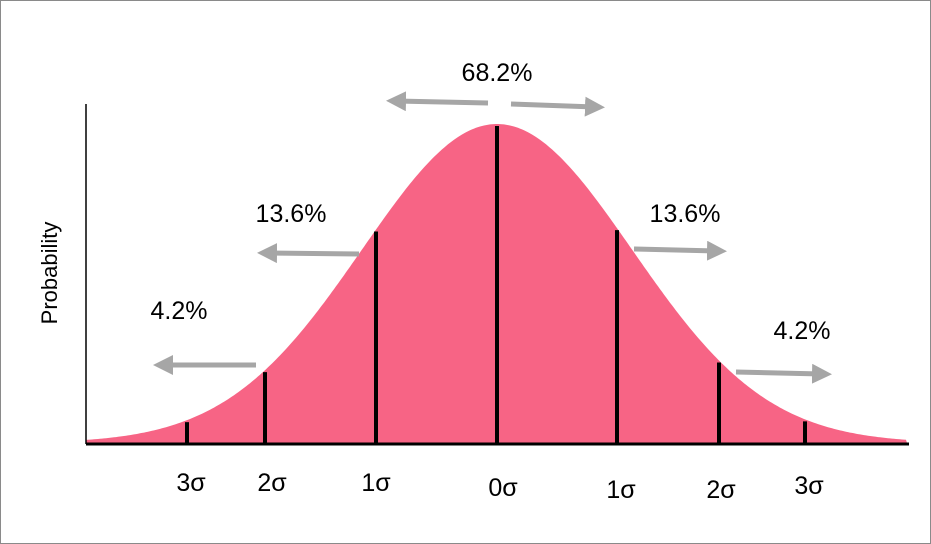 The image size is (931, 544). I want to click on x-tick-label: 0σ, so click(503, 488).